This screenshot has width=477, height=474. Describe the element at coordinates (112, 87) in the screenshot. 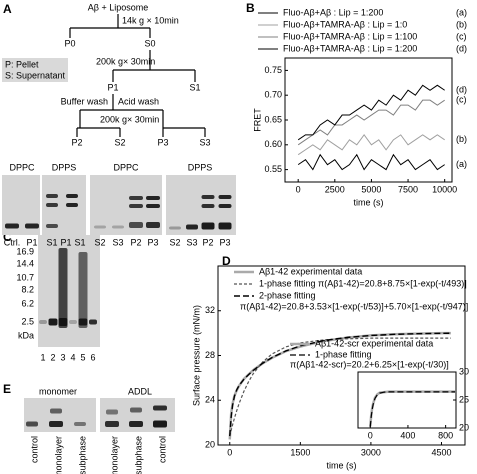

I see `flow-text: P1` at that location.